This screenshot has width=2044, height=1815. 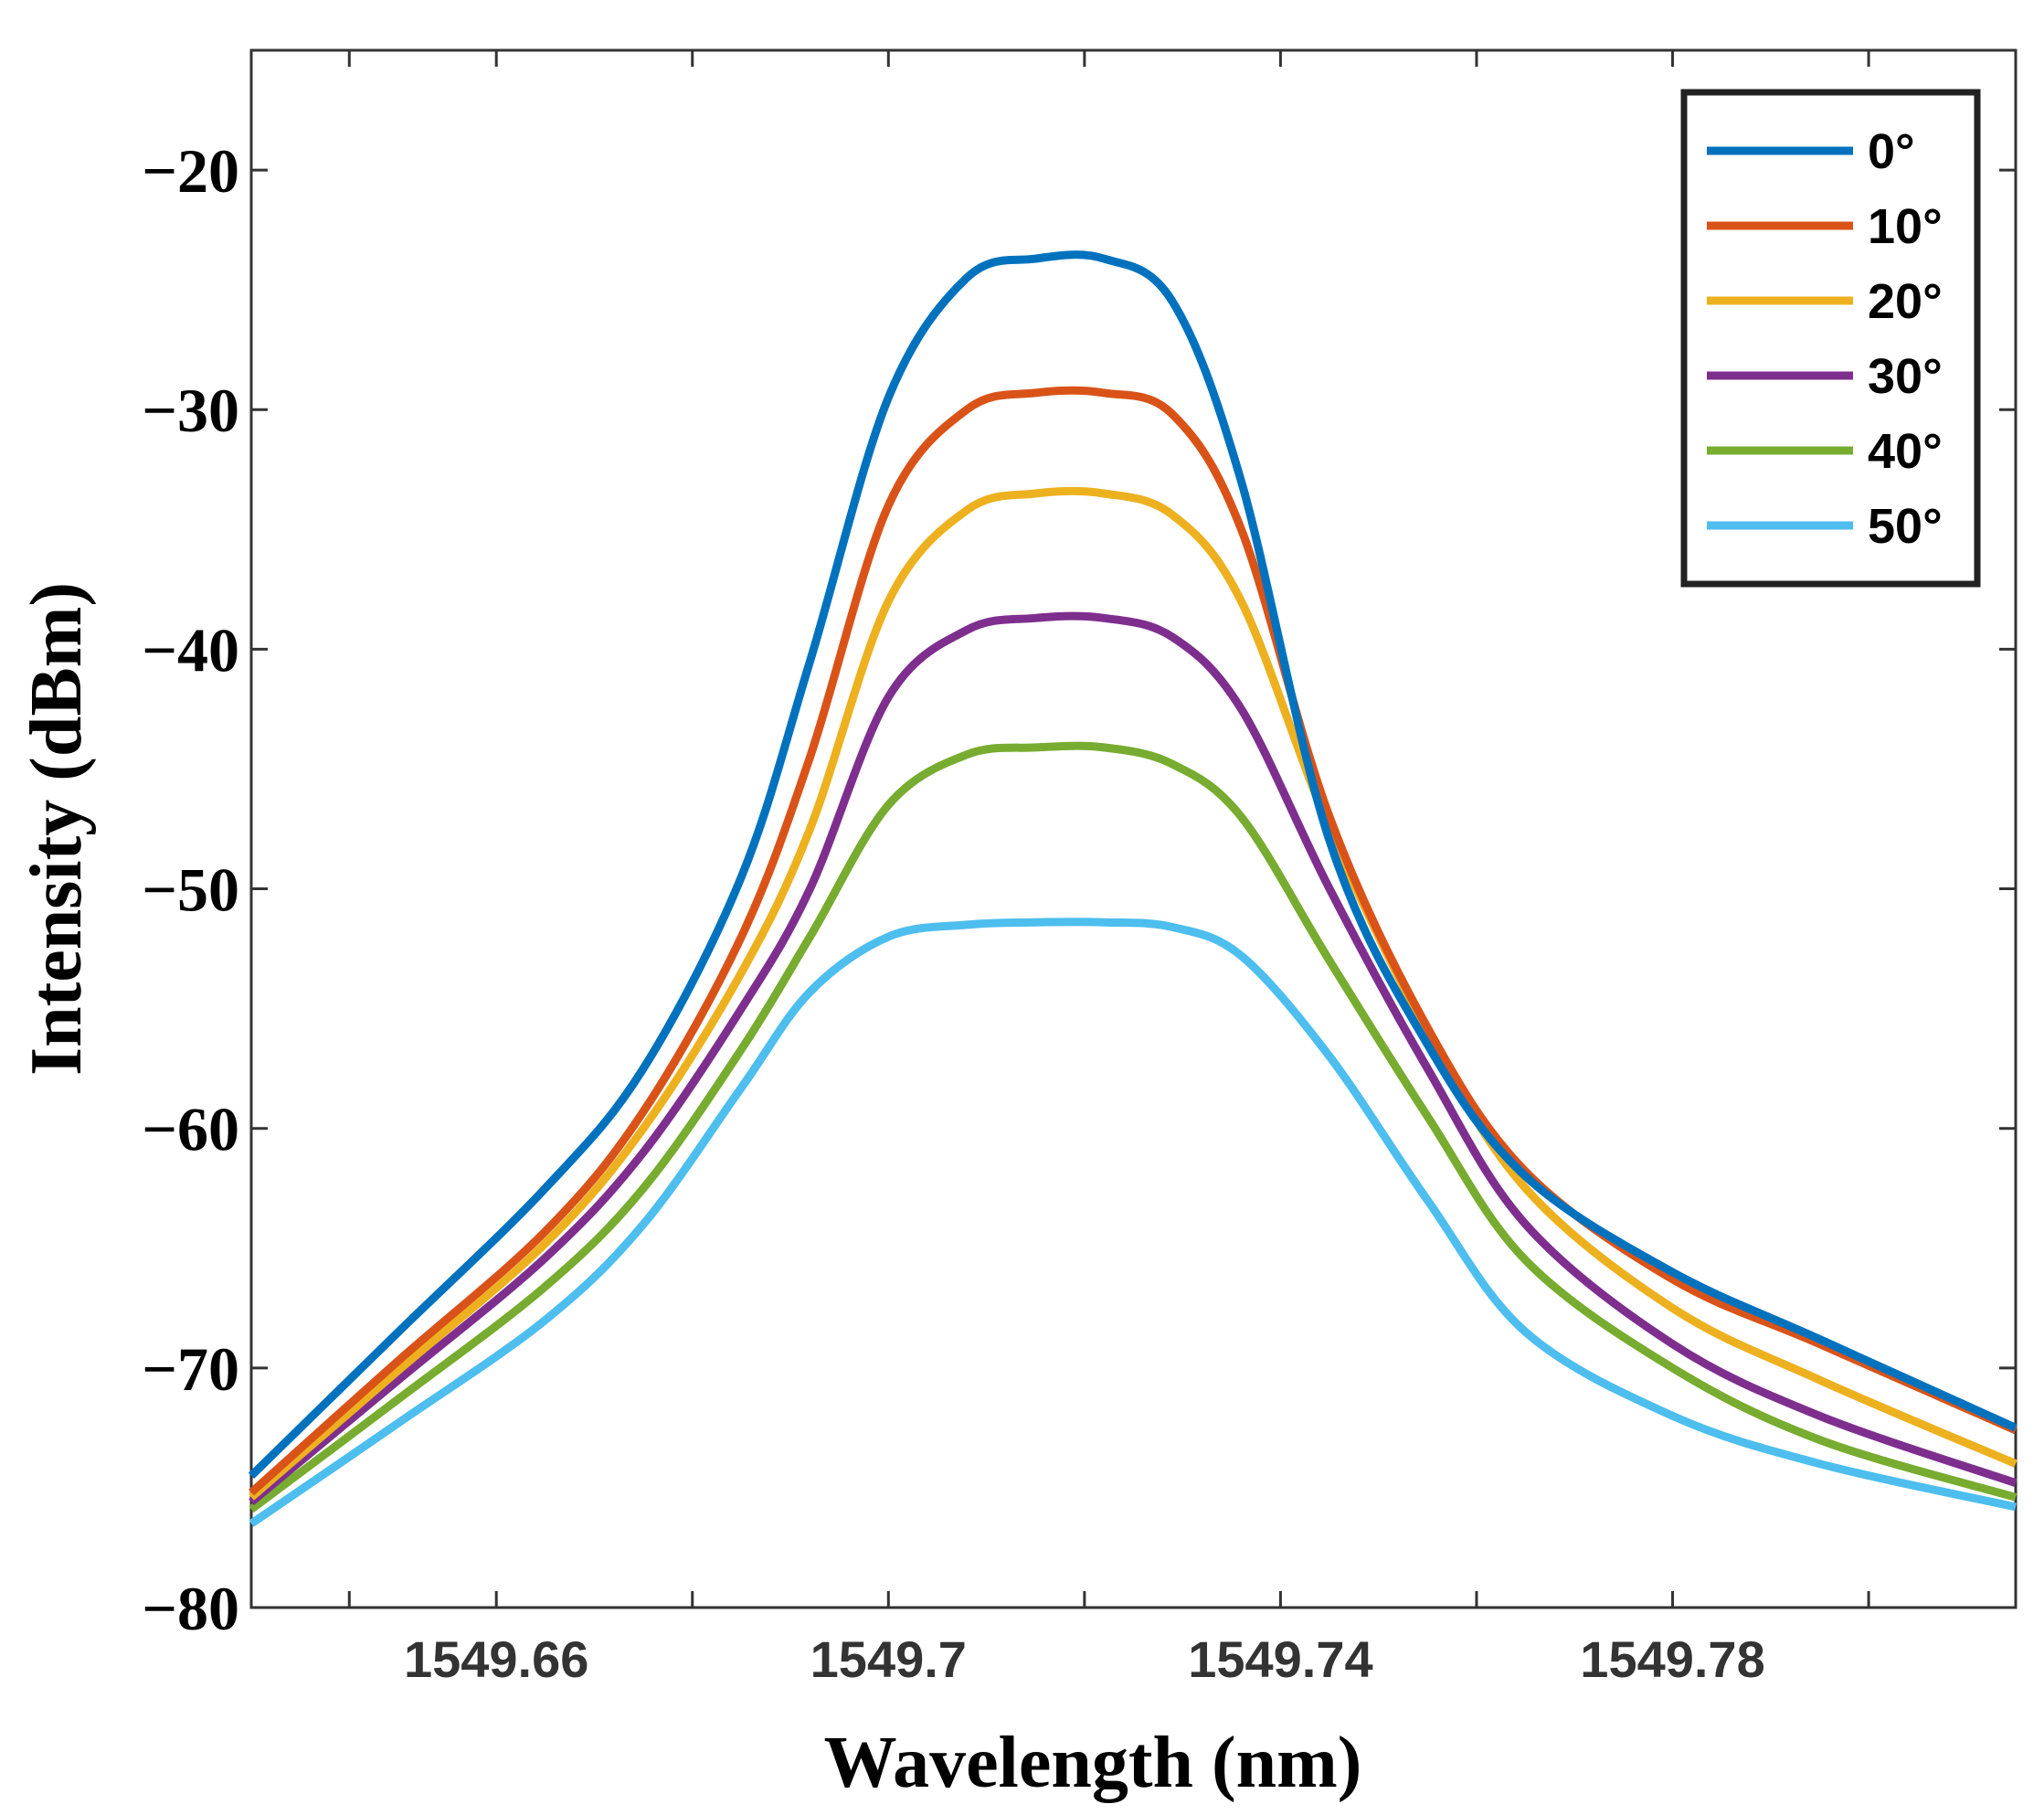 I want to click on x-tick-label: 1549.74, so click(x=1280, y=1659).